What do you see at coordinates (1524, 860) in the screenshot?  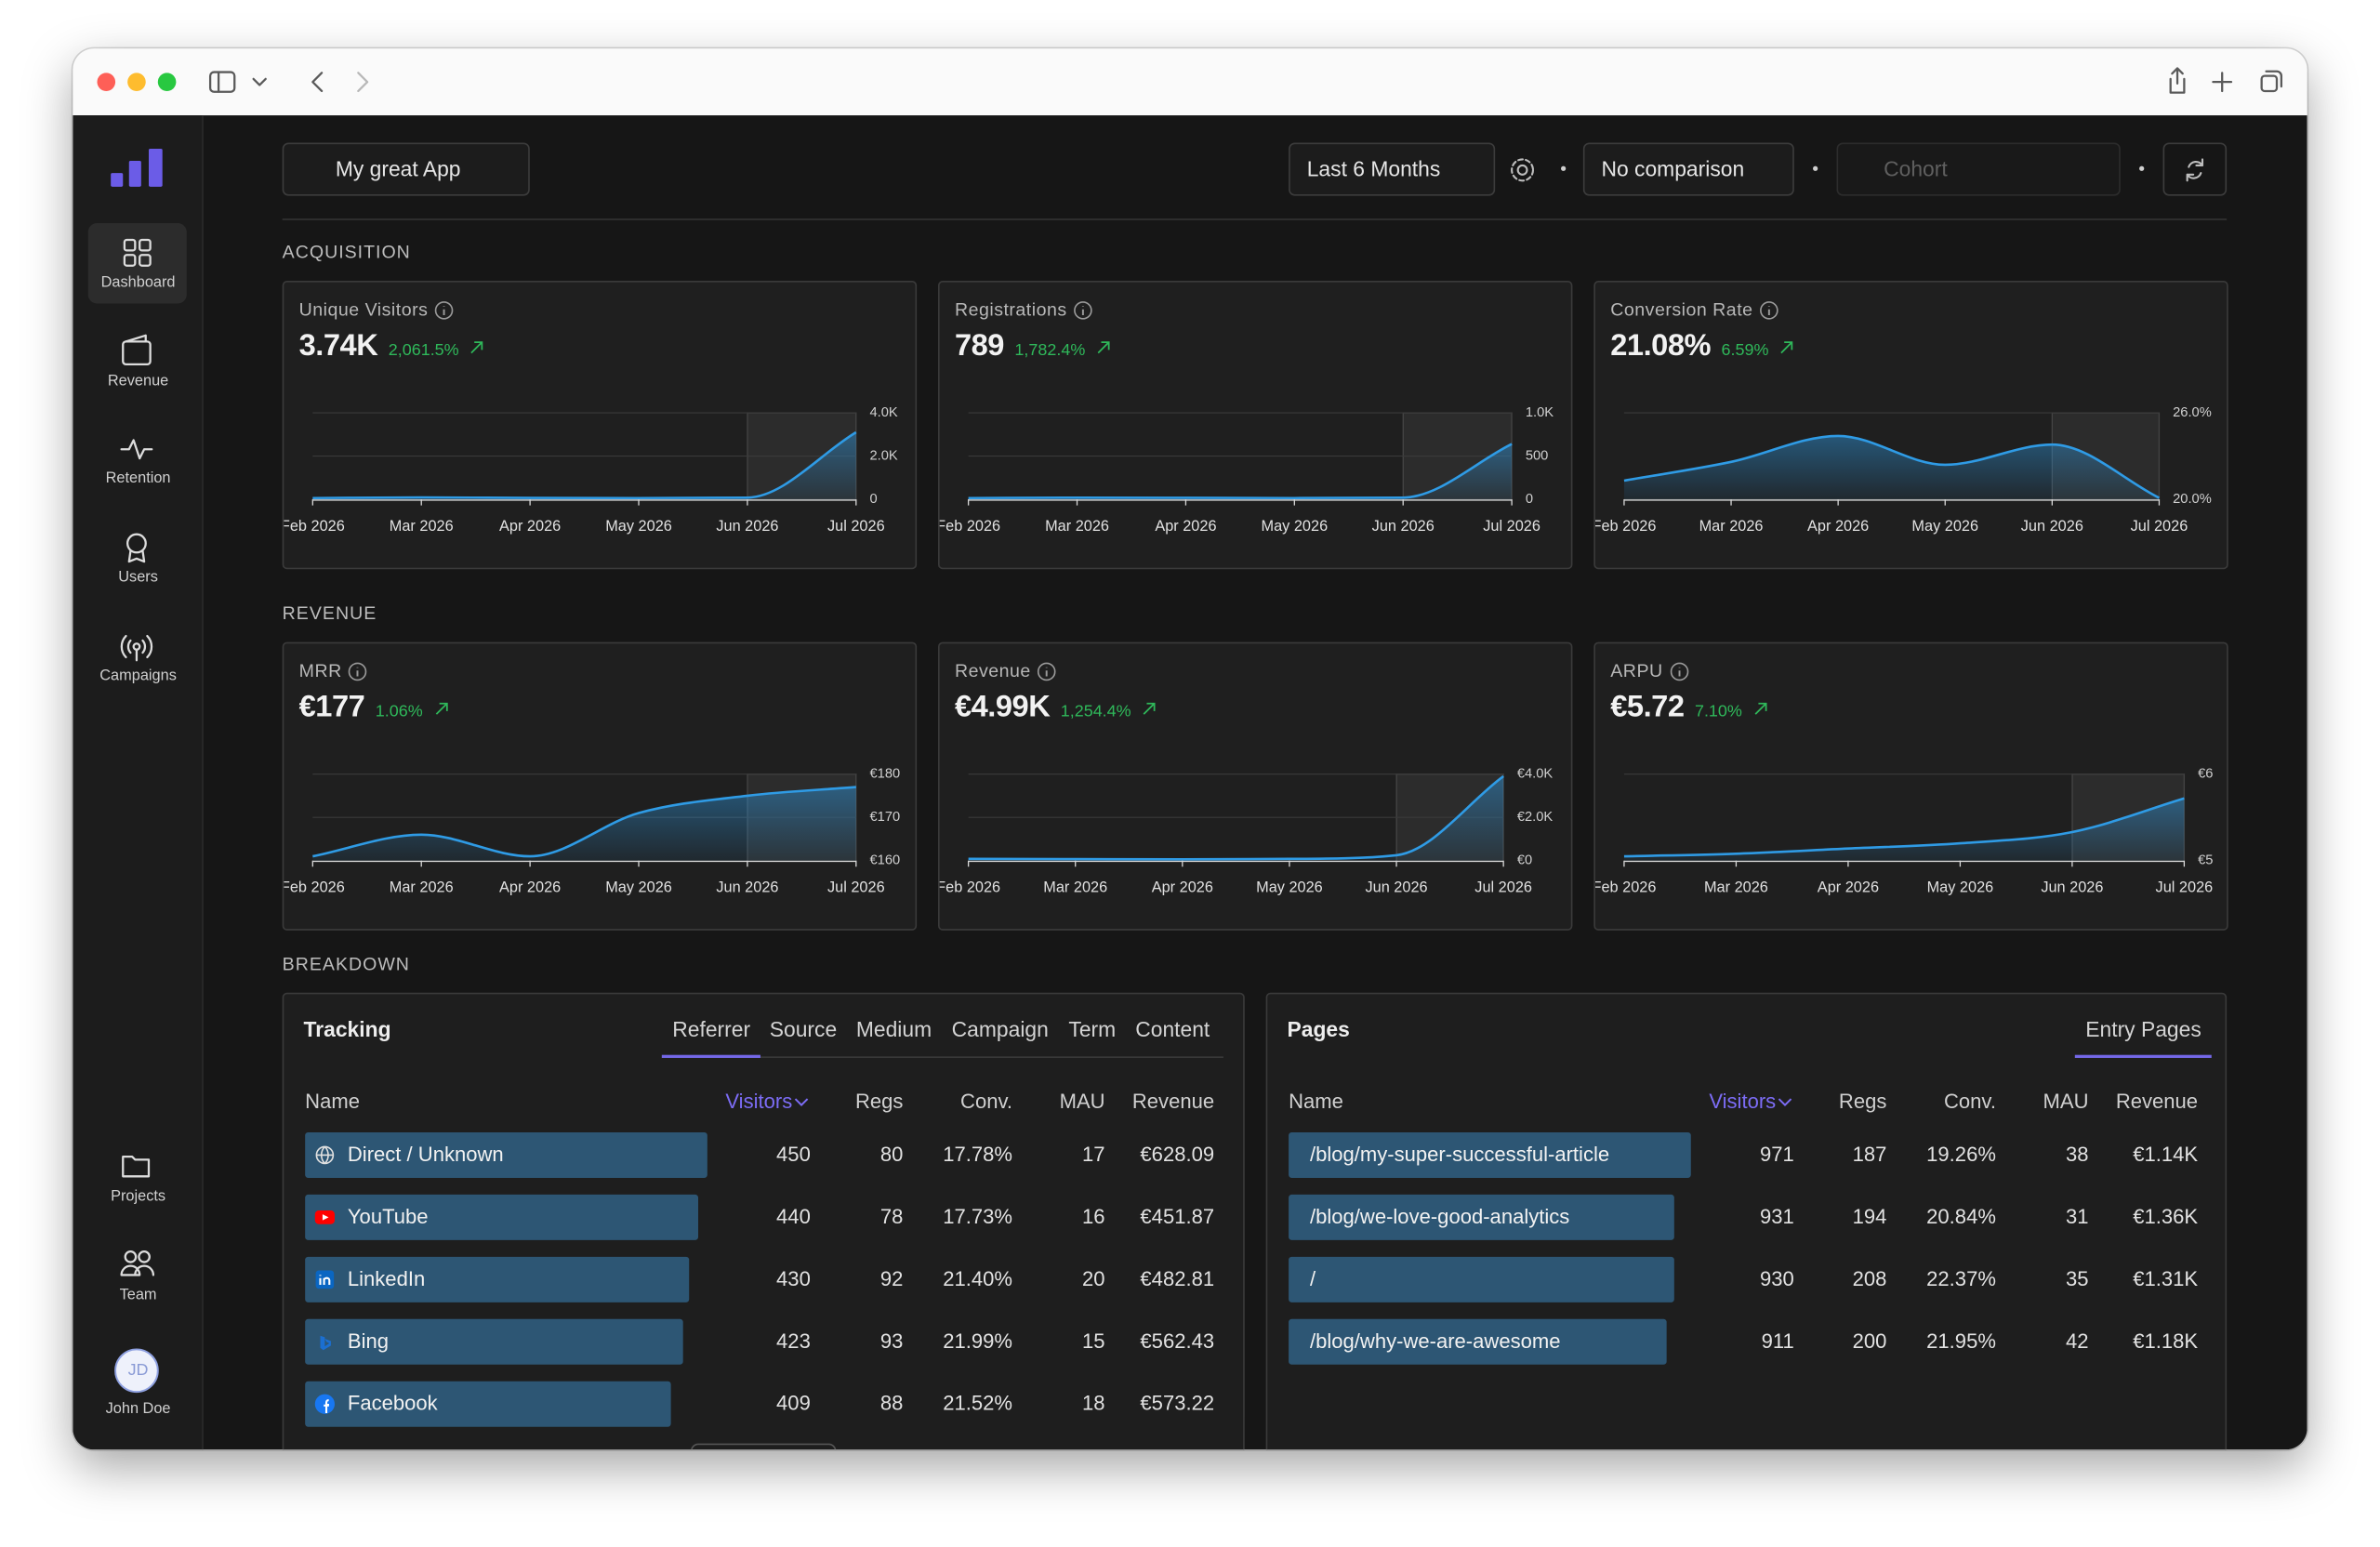 I see `y-tick-label: €0` at bounding box center [1524, 860].